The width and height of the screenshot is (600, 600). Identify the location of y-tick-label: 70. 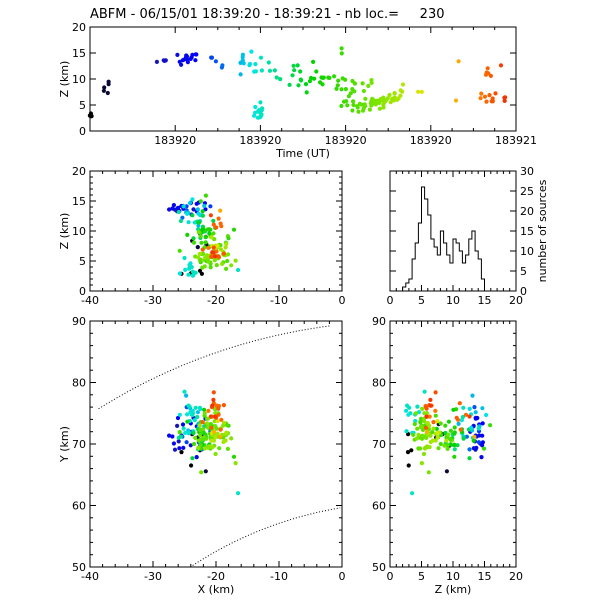
(79, 444).